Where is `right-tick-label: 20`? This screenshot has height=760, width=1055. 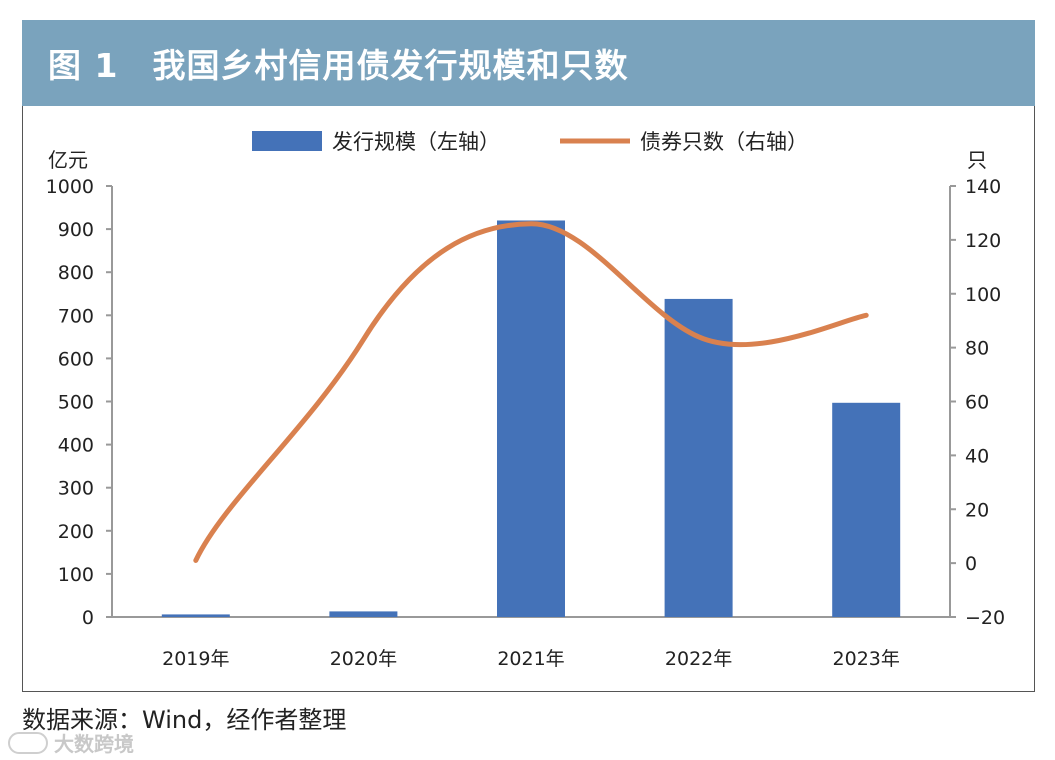 right-tick-label: 20 is located at coordinates (977, 510).